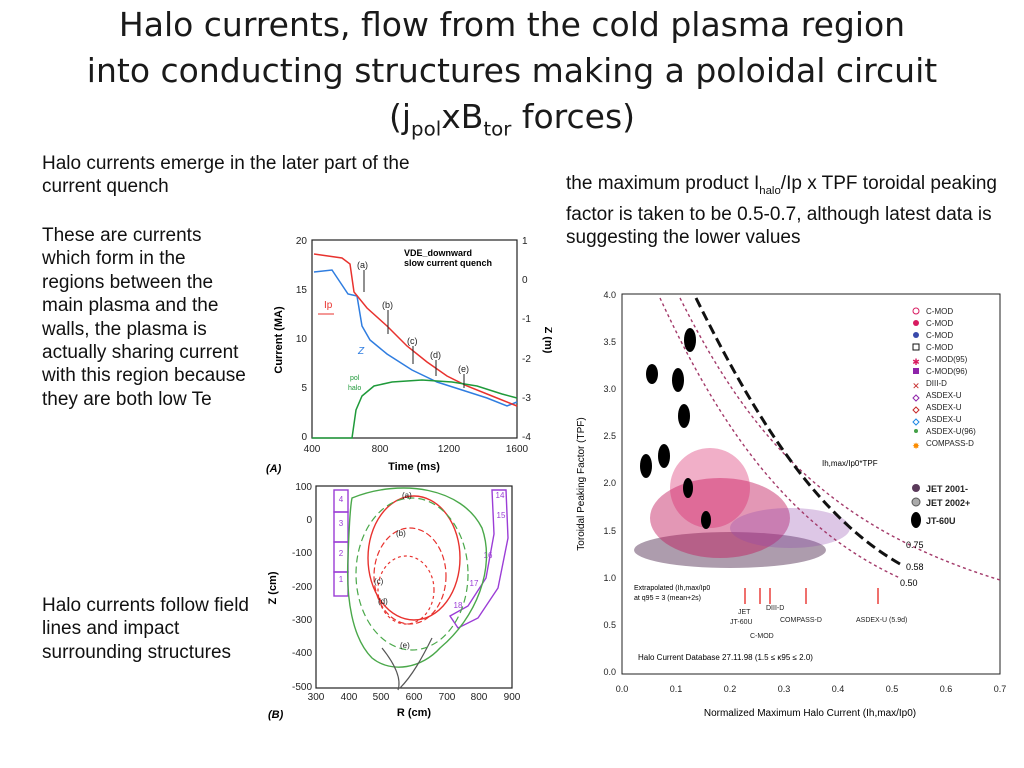 The height and width of the screenshot is (768, 1024). I want to click on figc-jt60u-points, so click(675, 428).